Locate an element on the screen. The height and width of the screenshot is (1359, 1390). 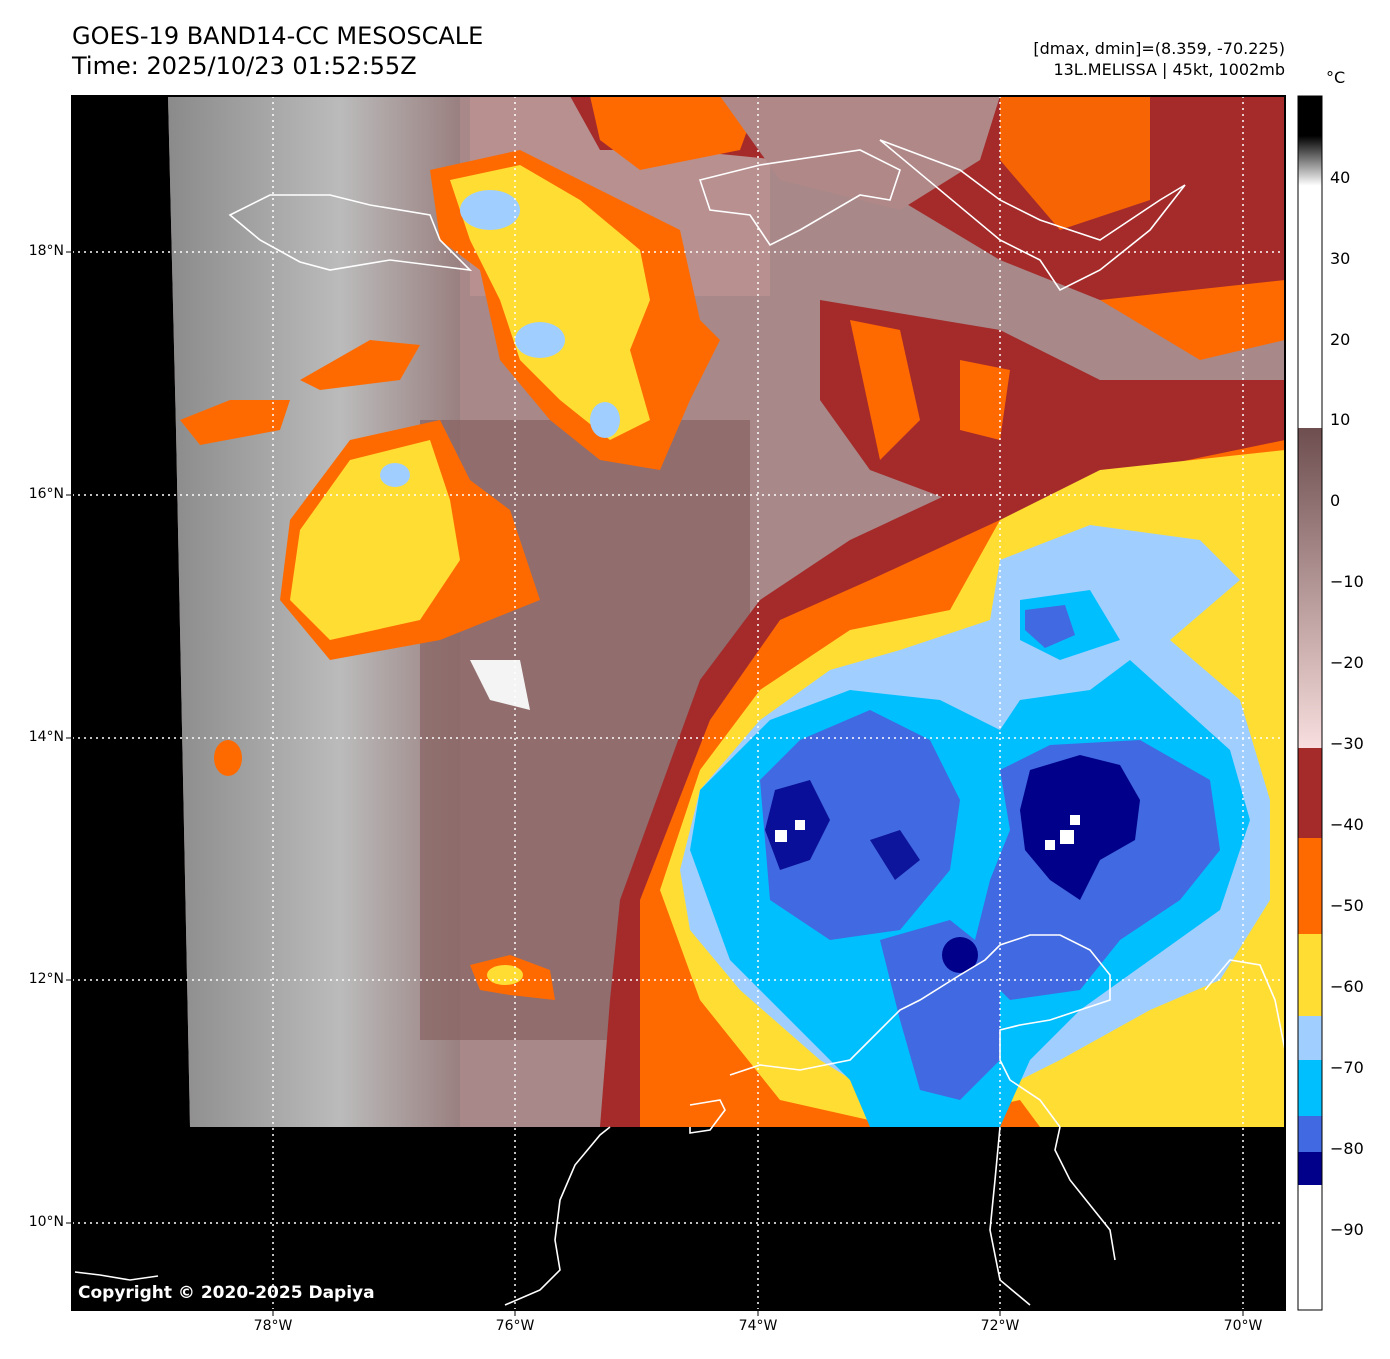
colorbar-tick: −40 is located at coordinates (1347, 824).